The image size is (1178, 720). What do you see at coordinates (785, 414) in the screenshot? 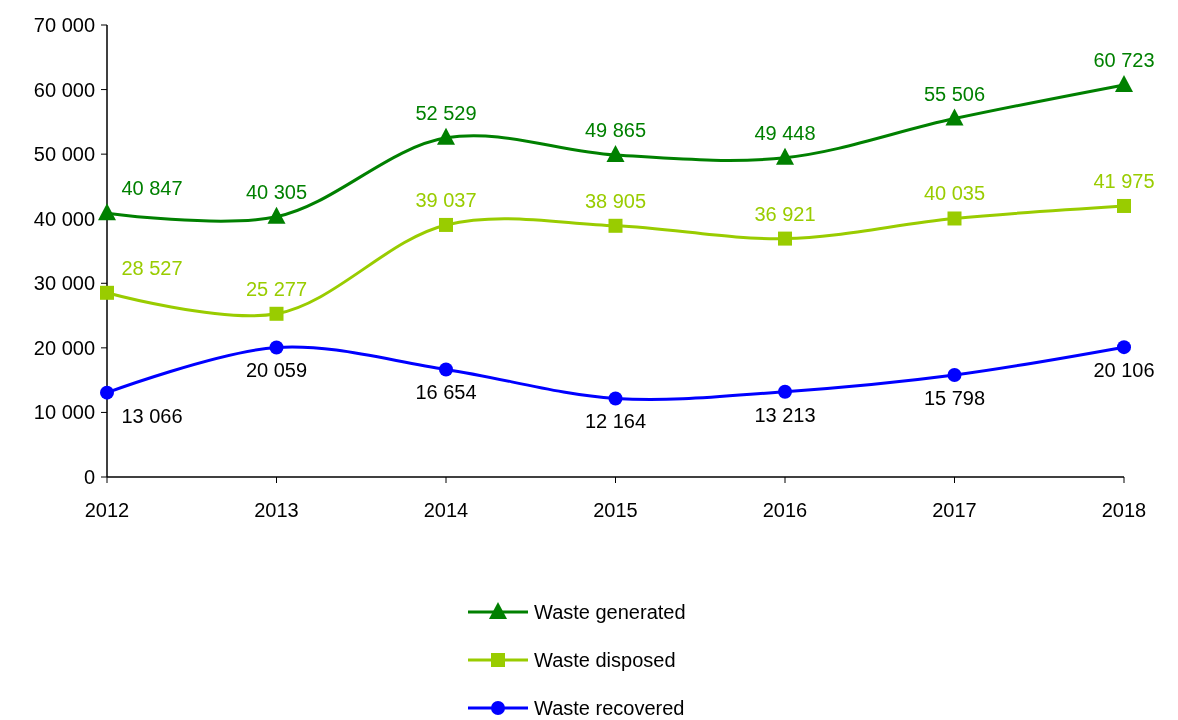
I see `data-label: 13 213` at bounding box center [785, 414].